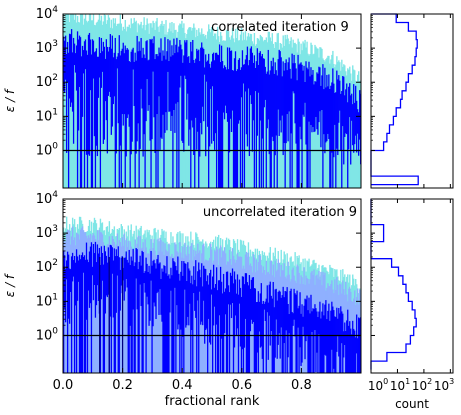 The image size is (461, 415). I want to click on y-tick-label: 102, so click(47, 81).